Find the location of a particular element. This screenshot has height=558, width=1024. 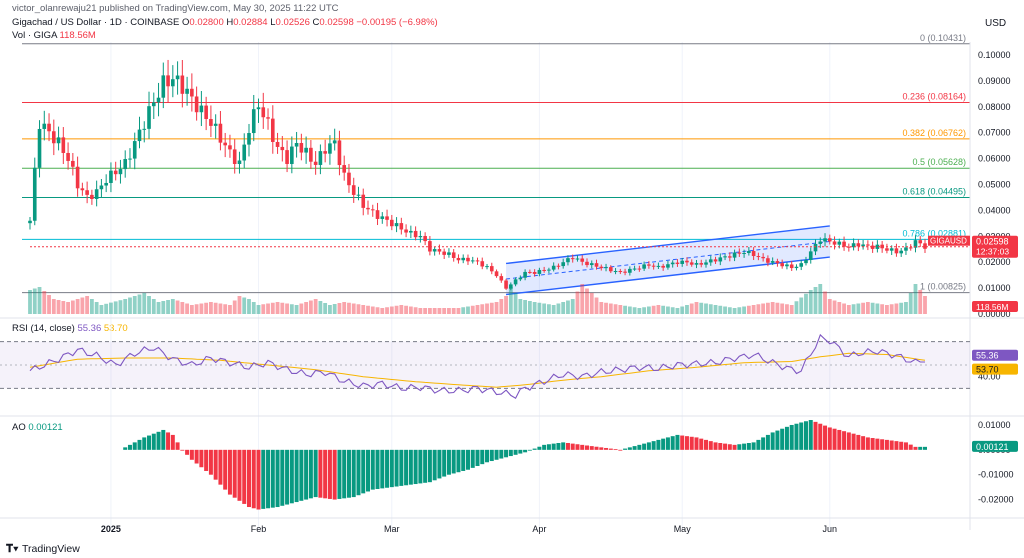

ohlc-c-label: C is located at coordinates (316, 22).